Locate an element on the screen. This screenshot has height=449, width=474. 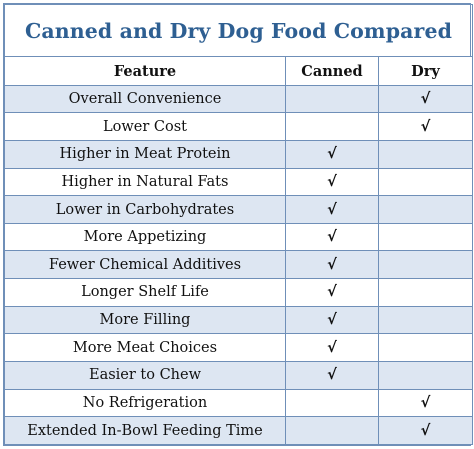
table-row: Higher in Natural Fats √ is located at coordinates (238, 182).